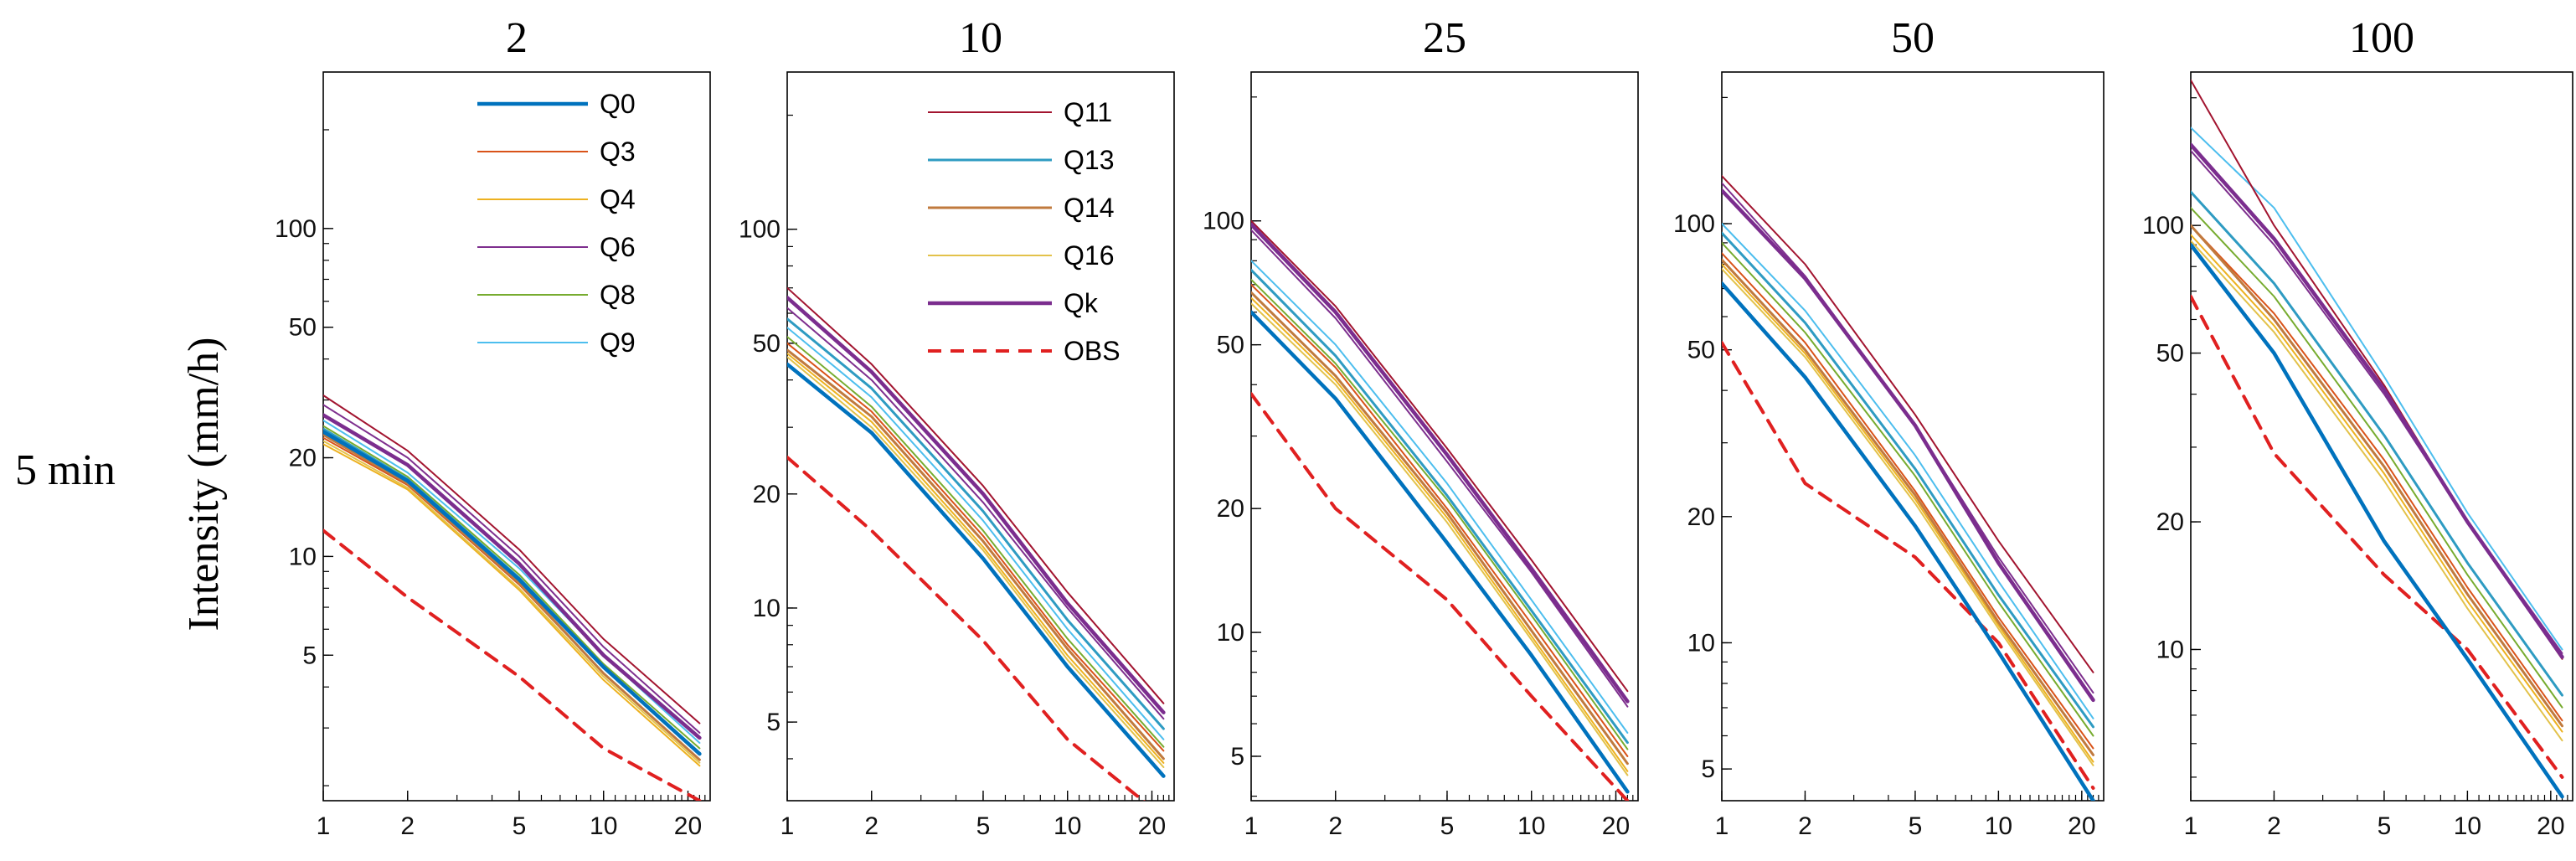 This screenshot has width=2576, height=861. Describe the element at coordinates (618, 199) in the screenshot. I see `legend-label-q4: Q4` at that location.